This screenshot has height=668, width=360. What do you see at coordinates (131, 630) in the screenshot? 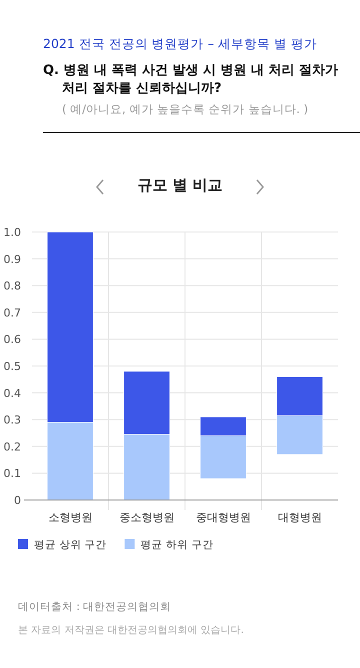
I see `text: 본 자료의 저작권은 대한전공의협의회에 있습니다.` at bounding box center [131, 630].